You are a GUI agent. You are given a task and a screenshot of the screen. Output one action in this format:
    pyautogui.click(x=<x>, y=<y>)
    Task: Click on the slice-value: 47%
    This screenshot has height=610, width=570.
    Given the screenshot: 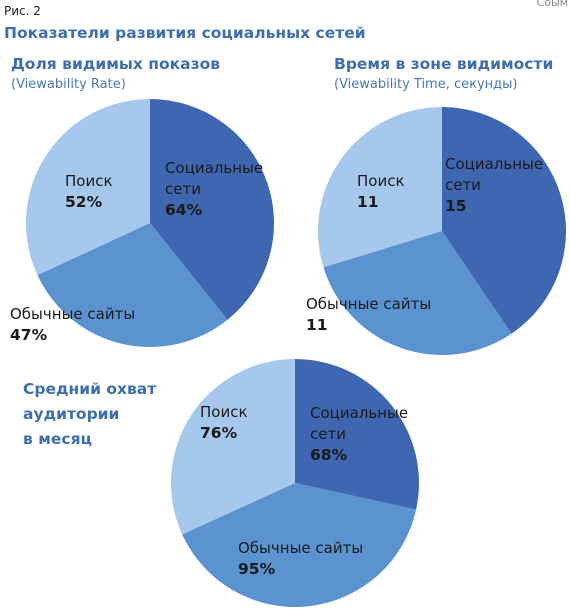 What is the action you would take?
    pyautogui.click(x=29, y=335)
    